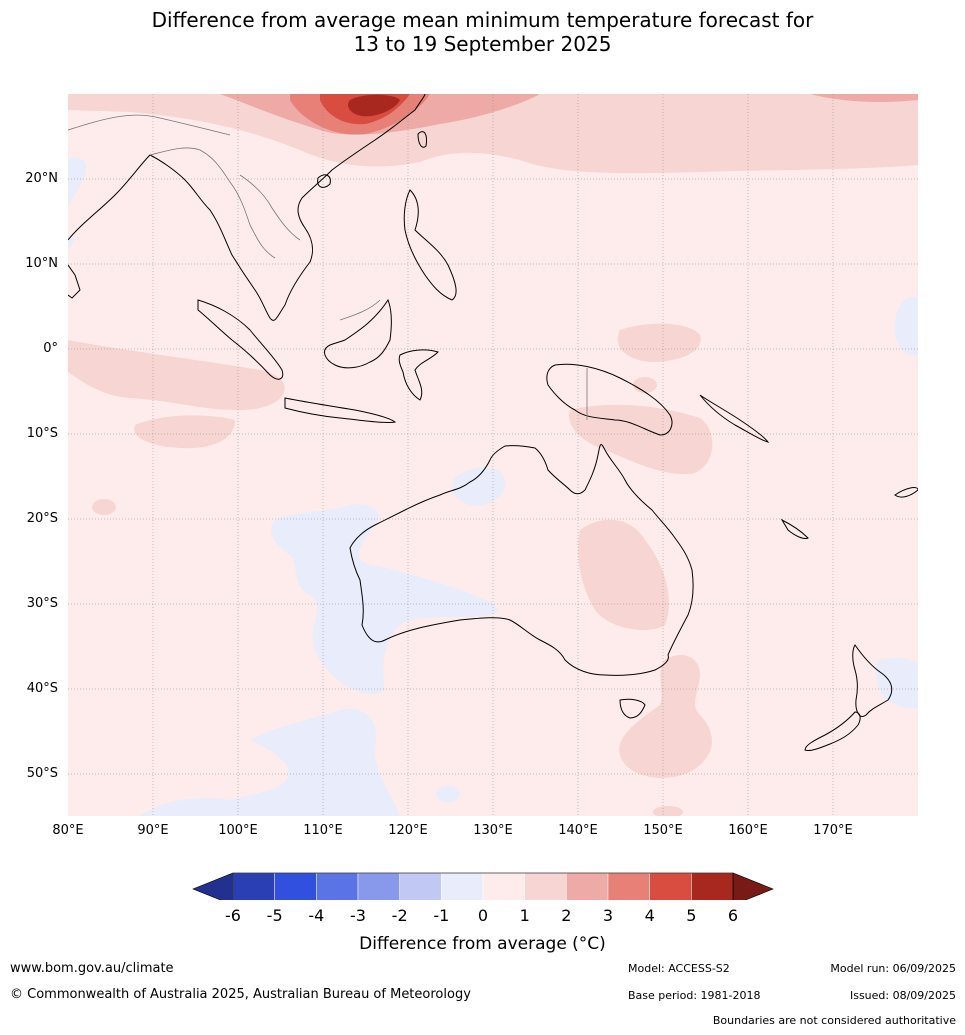 The width and height of the screenshot is (965, 1035). Describe the element at coordinates (608, 915) in the screenshot. I see `colorbar-tick-label: 3` at that location.